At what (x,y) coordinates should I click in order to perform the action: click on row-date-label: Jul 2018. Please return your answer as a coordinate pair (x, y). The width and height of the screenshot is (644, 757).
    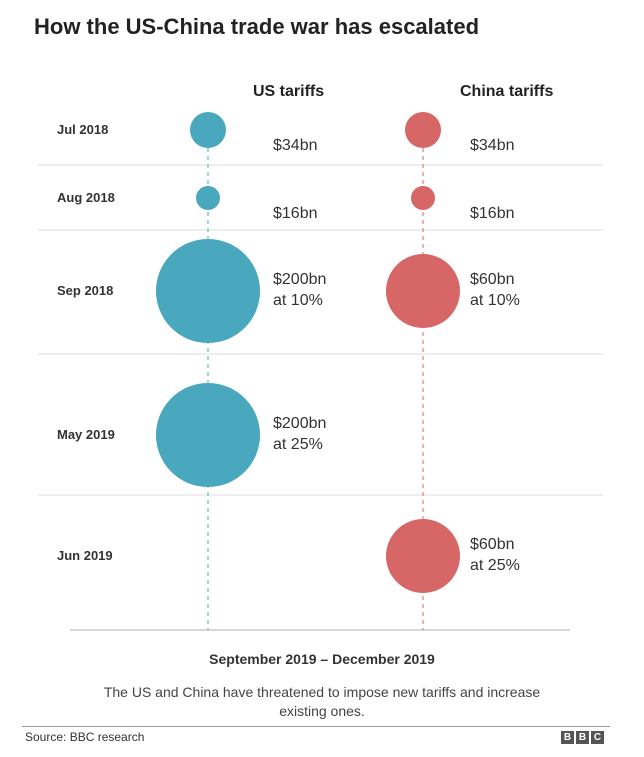
    Looking at the image, I should click on (83, 129).